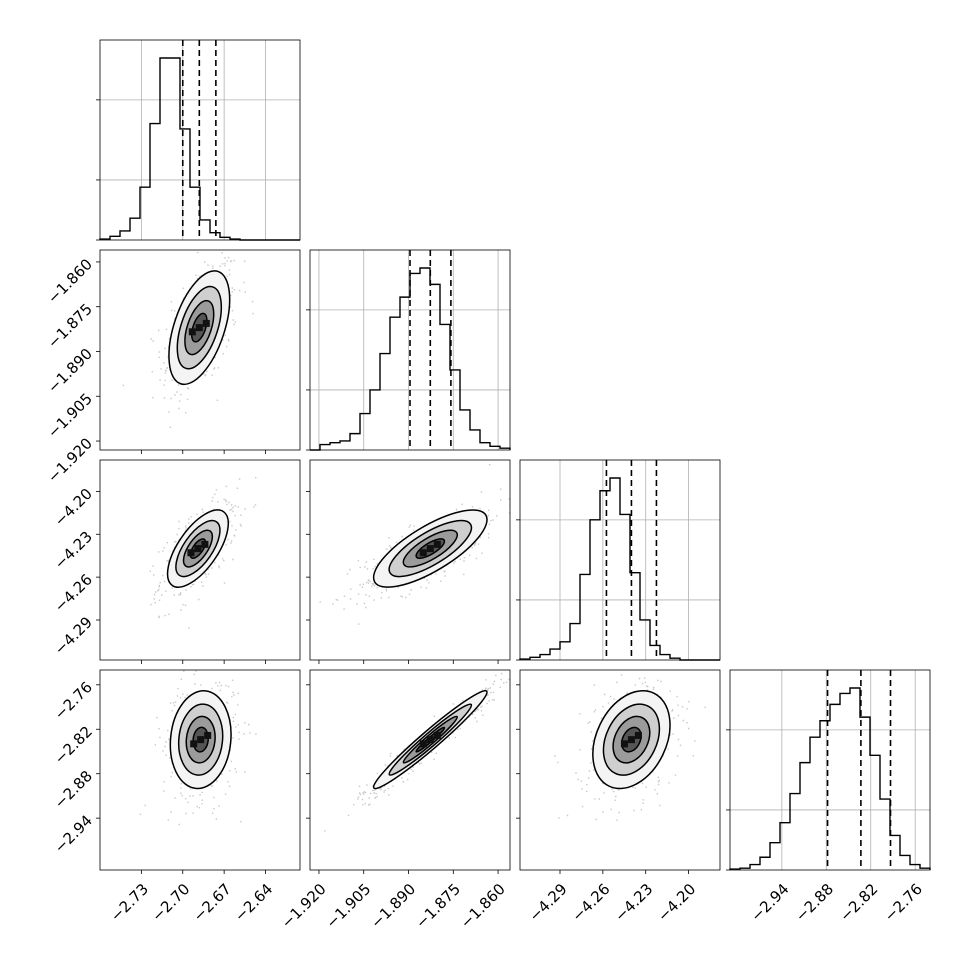 This screenshot has width=970, height=970. Describe the element at coordinates (253, 902) in the screenshot. I see `x-tick-label-0-3: −2.64` at that location.